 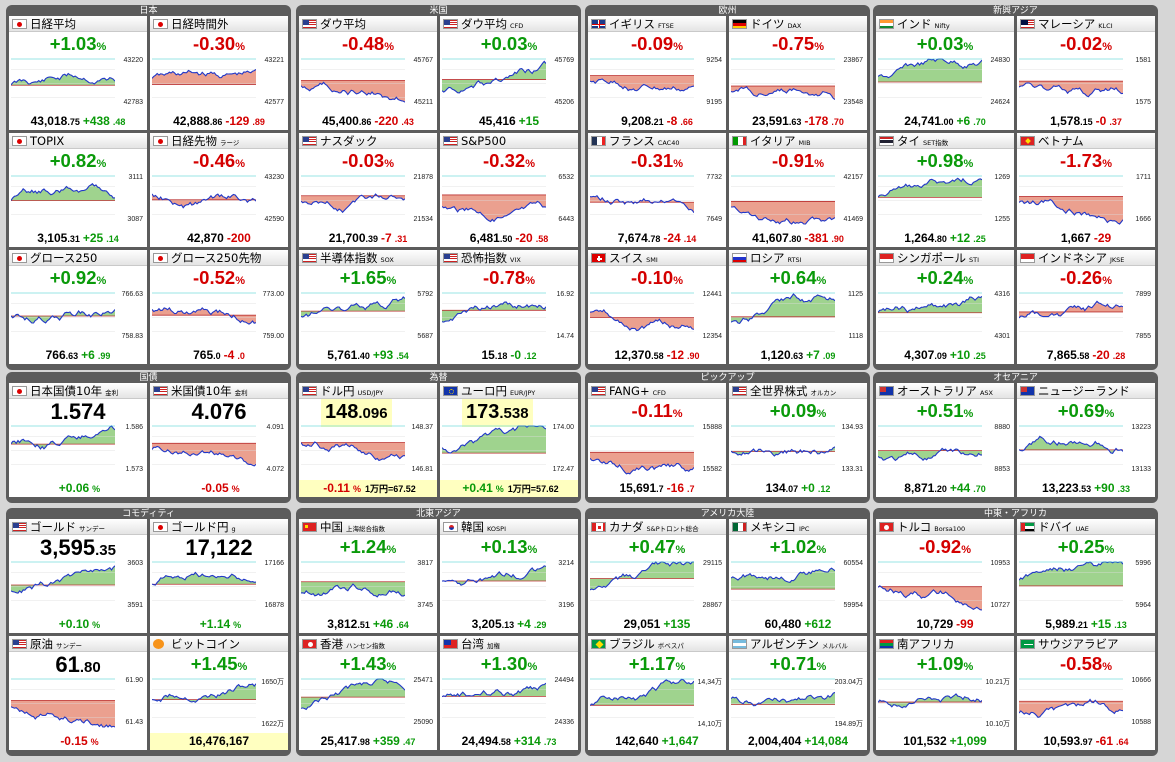 What do you see at coordinates (798, 307) in the screenshot?
I see `market-card: ロシア RTSI +0.64% 1125 1118 1,120.63 +7.09` at bounding box center [798, 307].